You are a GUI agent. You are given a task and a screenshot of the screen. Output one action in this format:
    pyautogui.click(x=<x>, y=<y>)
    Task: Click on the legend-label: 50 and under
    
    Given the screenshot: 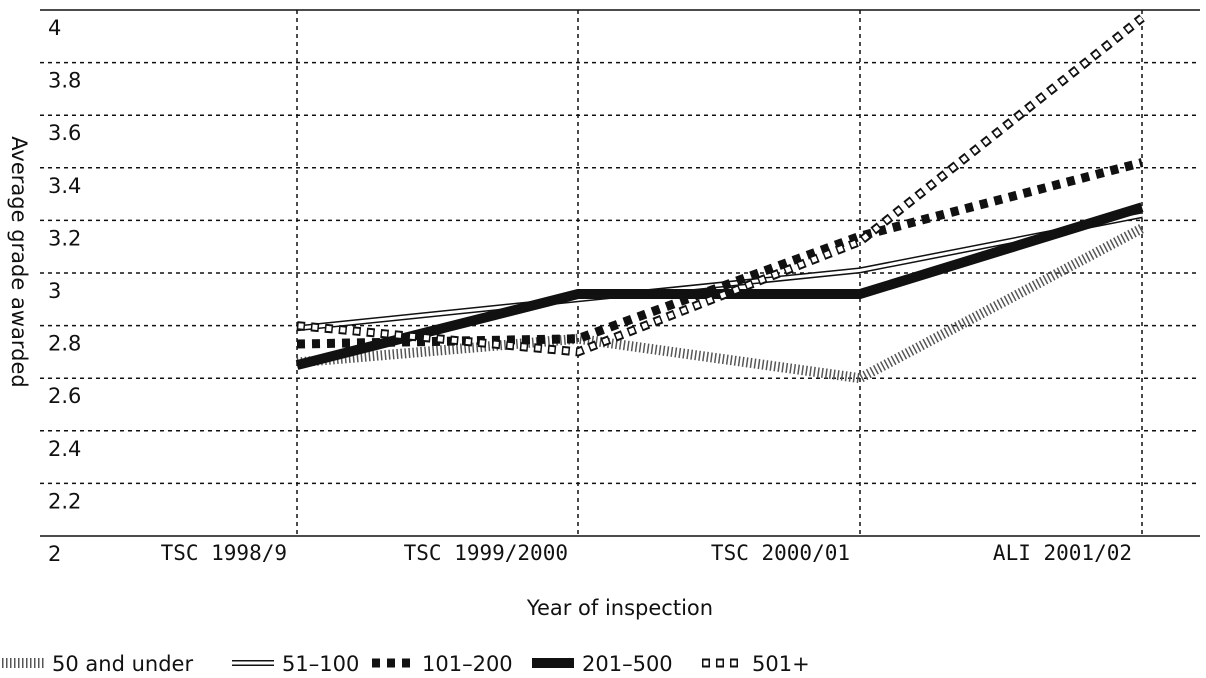 What is the action you would take?
    pyautogui.click(x=122, y=664)
    